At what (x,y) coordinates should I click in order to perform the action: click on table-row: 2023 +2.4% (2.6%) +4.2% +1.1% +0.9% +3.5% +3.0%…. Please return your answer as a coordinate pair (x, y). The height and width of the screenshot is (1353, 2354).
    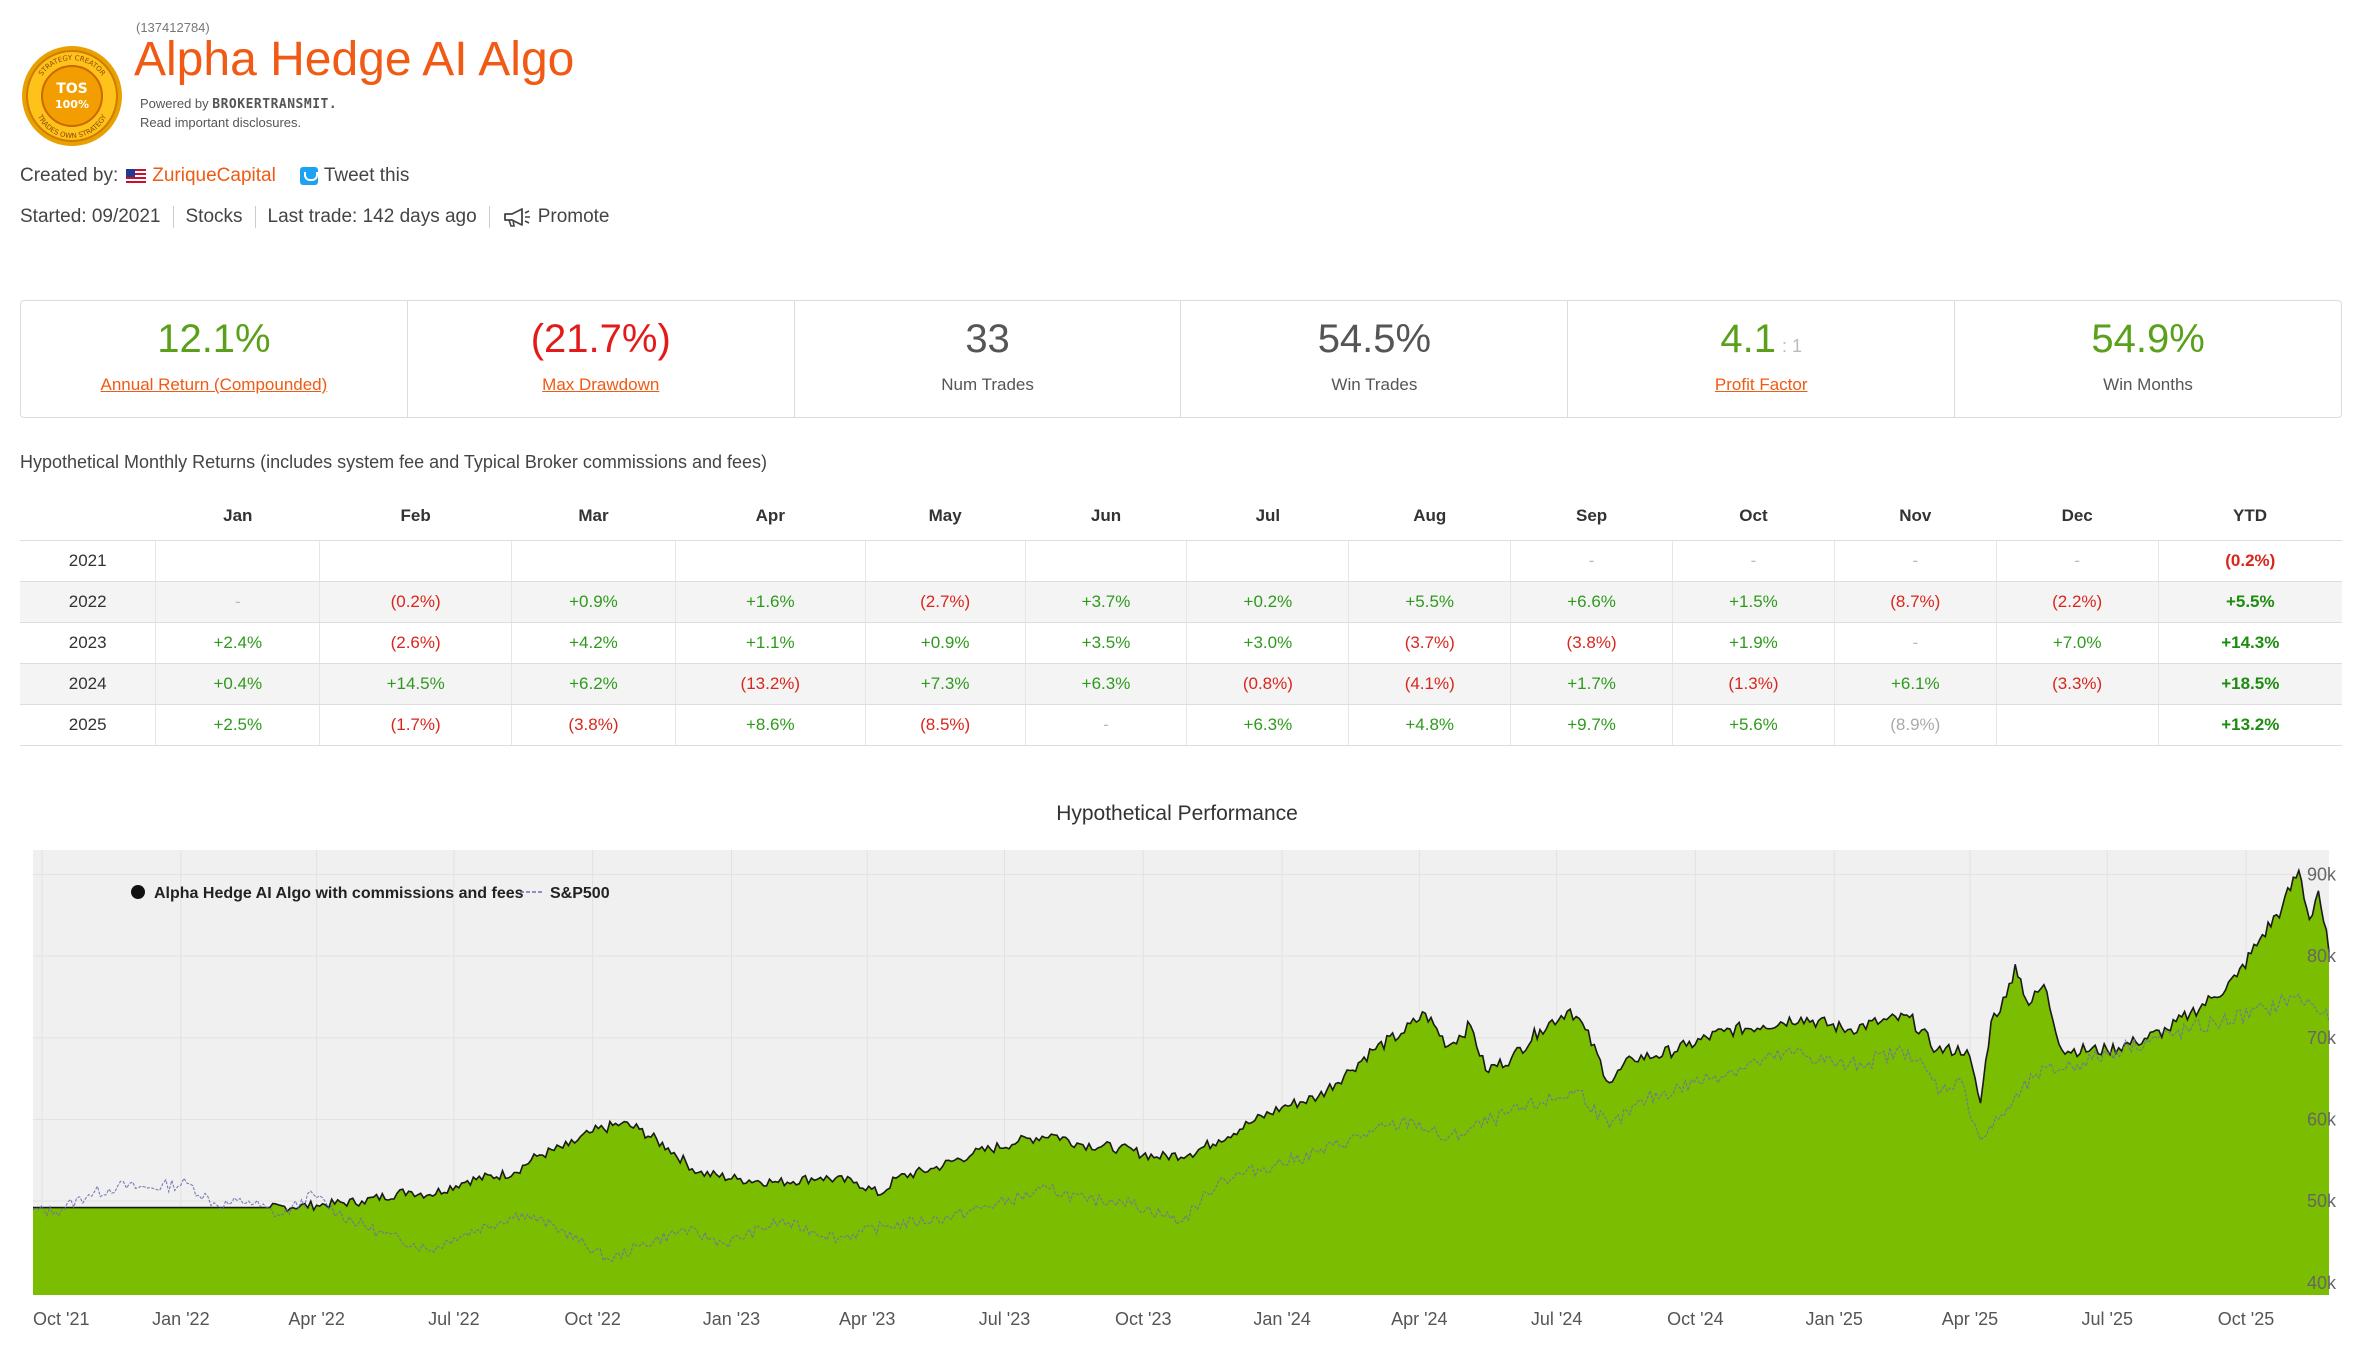
    Looking at the image, I should click on (1181, 643).